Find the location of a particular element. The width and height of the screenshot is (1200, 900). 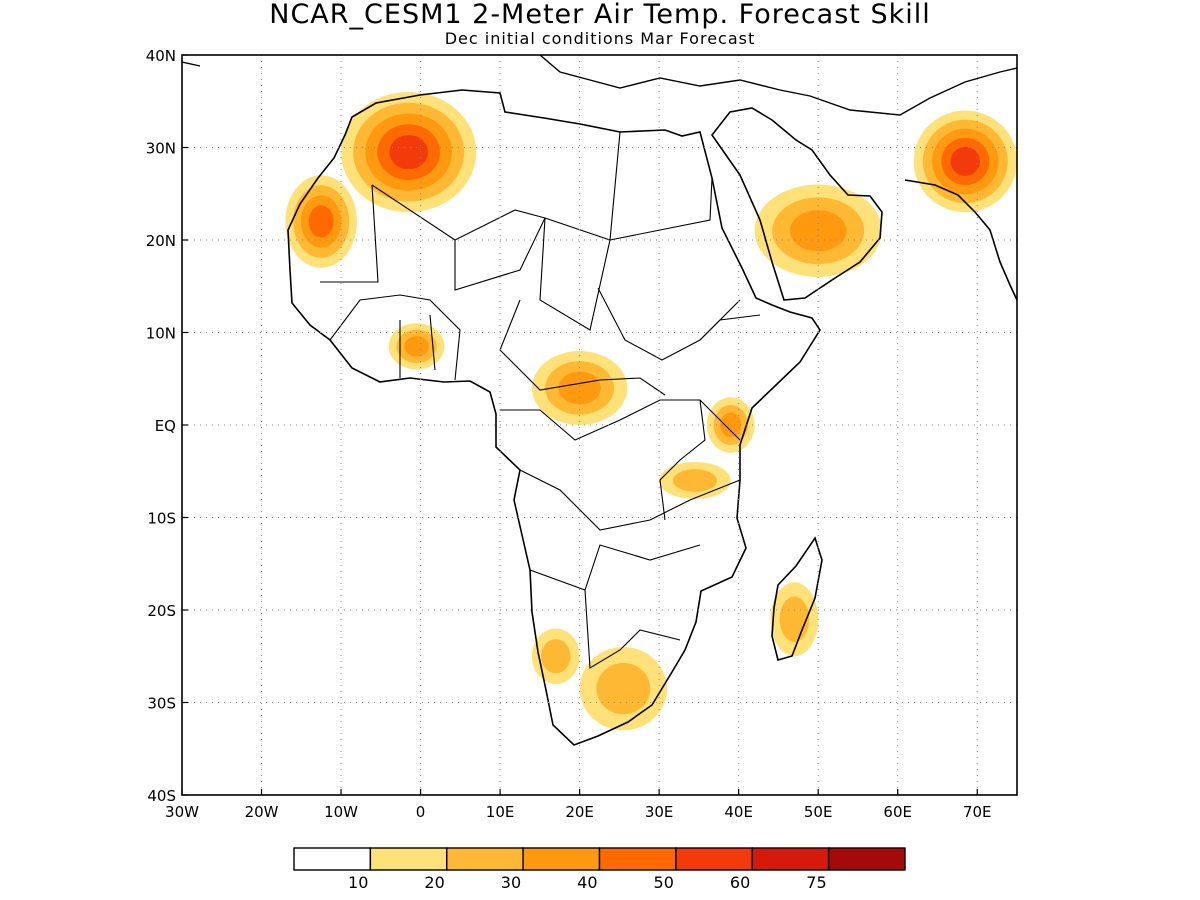

latitude-axis: 40N 30N 20N 10N EQ 10S 20S 30S 40S is located at coordinates (167, 426).